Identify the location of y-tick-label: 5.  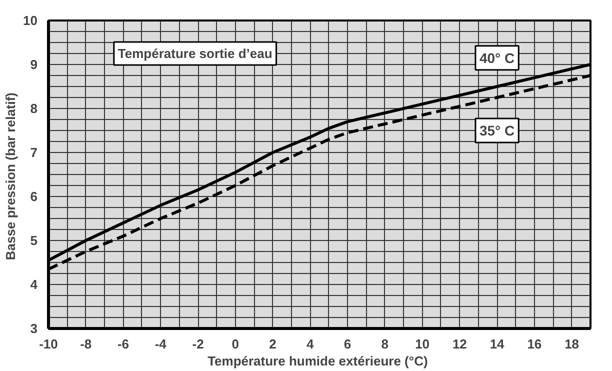
(34, 240).